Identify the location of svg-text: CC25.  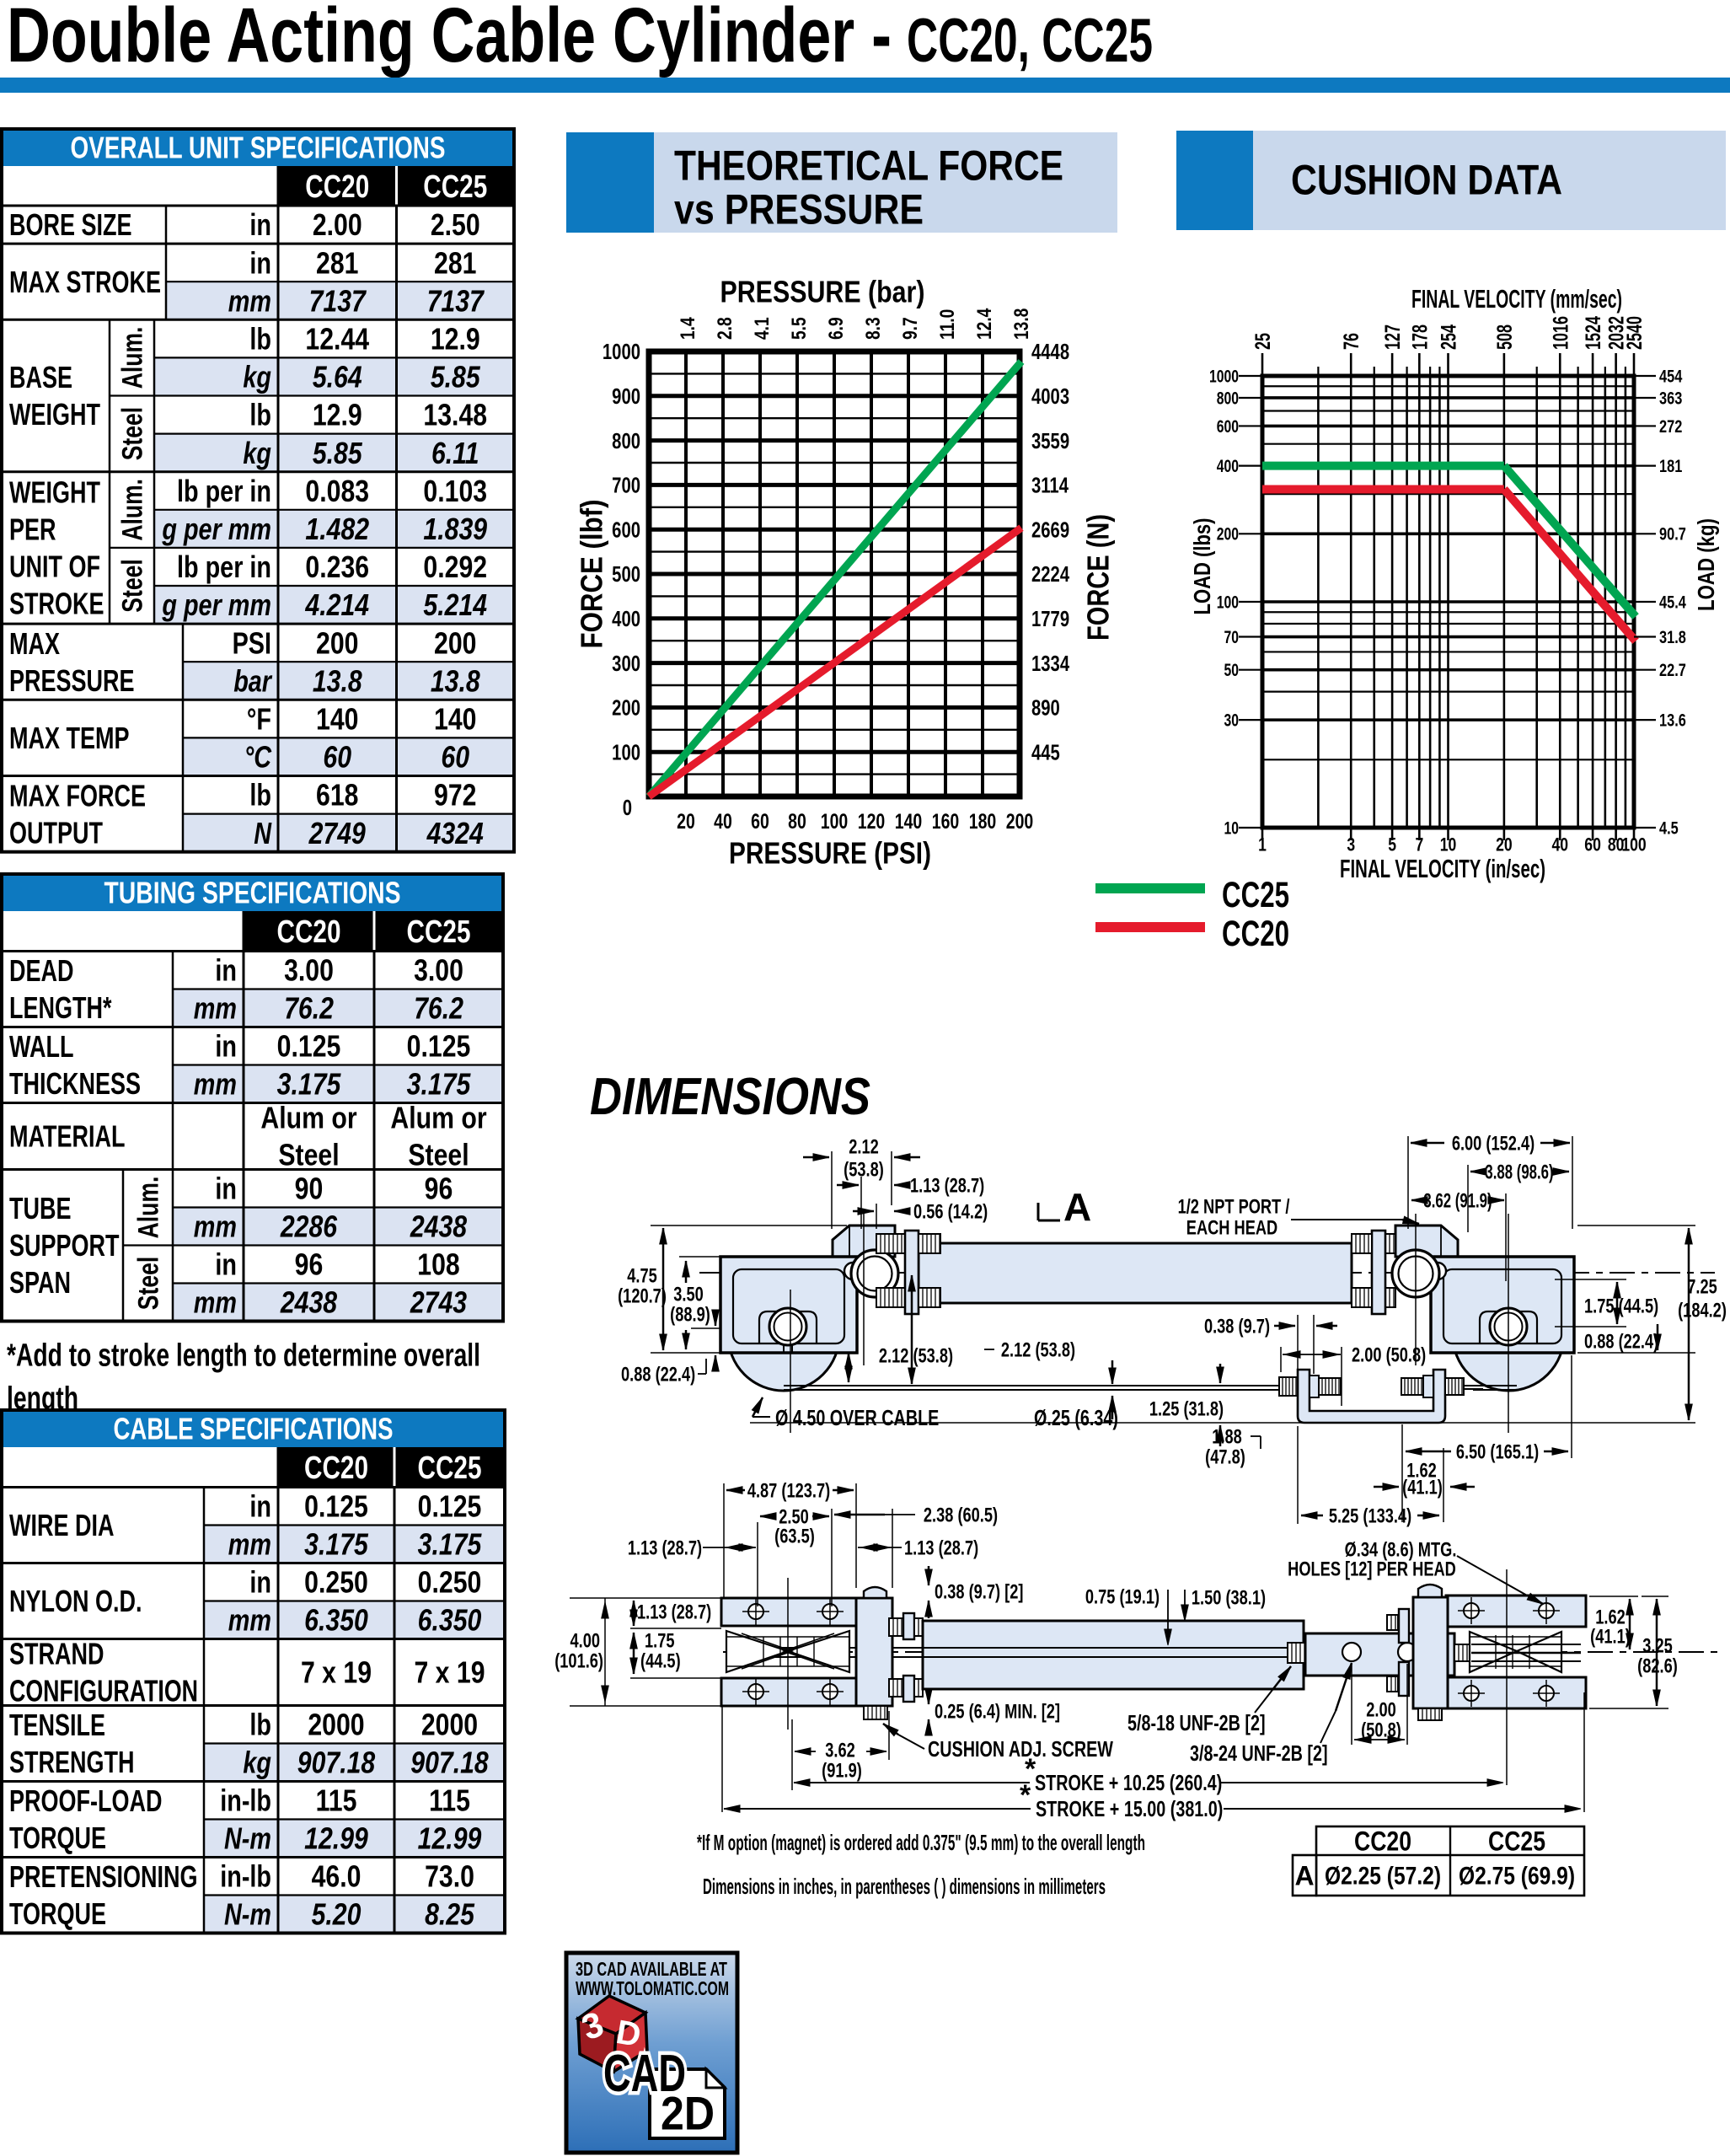
(1516, 1841).